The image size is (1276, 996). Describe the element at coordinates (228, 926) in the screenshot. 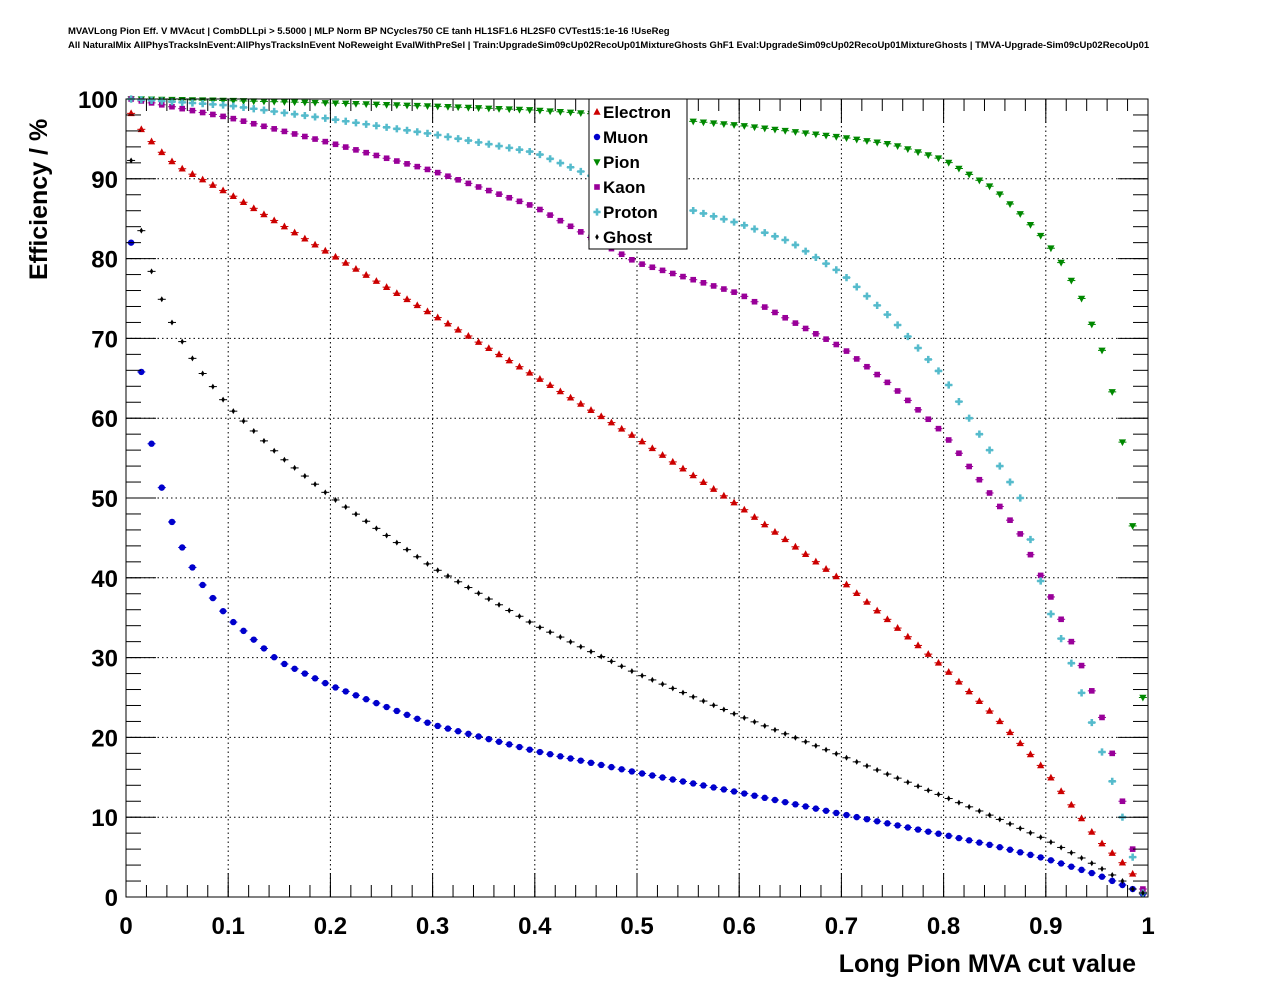

I see `x-tick-label: 0.1` at that location.